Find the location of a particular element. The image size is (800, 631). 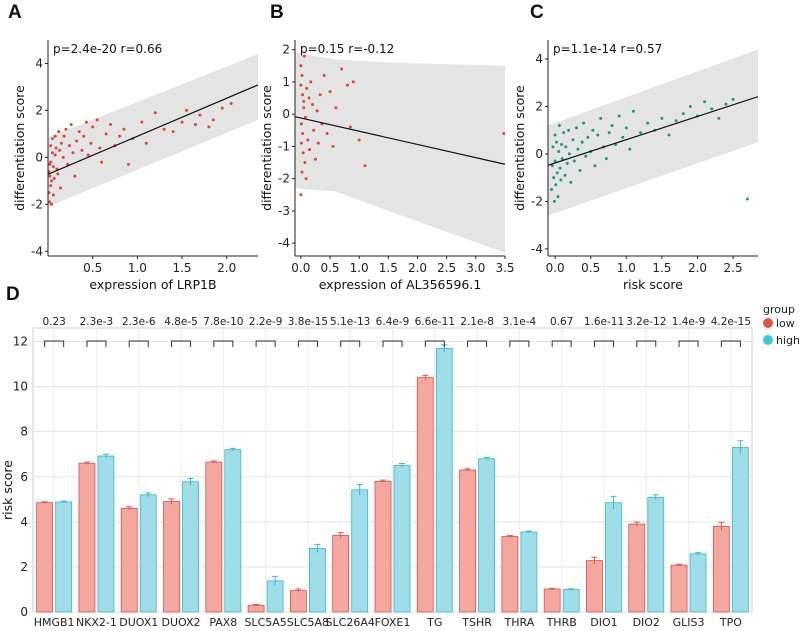

category-label: DIO1 is located at coordinates (603, 622).